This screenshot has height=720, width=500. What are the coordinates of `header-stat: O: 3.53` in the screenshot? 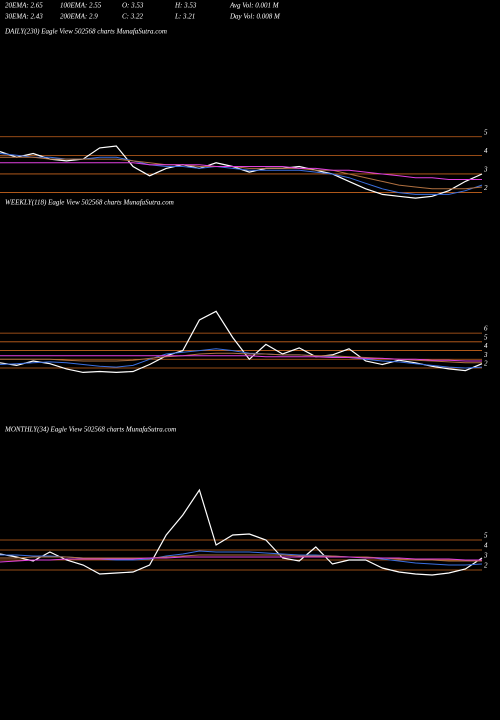 It's located at (133, 6).